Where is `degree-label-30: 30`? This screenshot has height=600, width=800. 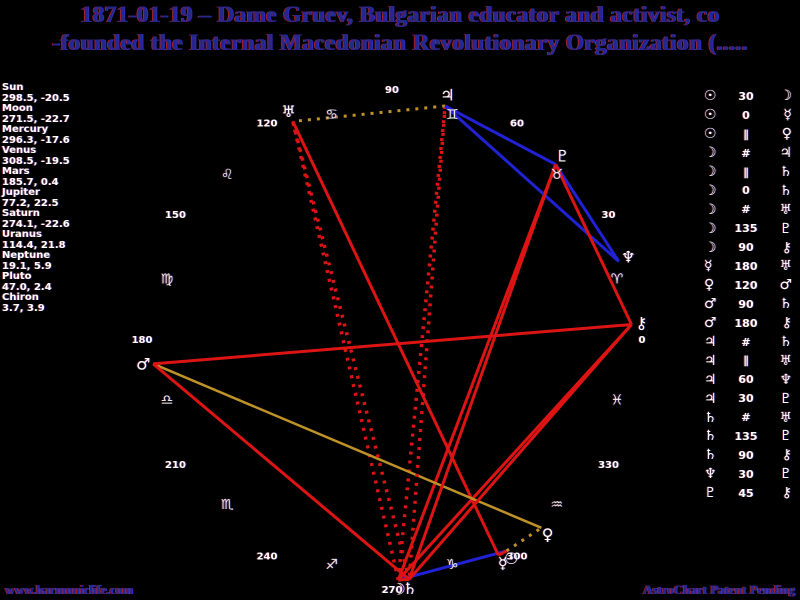 degree-label-30: 30 is located at coordinates (609, 215).